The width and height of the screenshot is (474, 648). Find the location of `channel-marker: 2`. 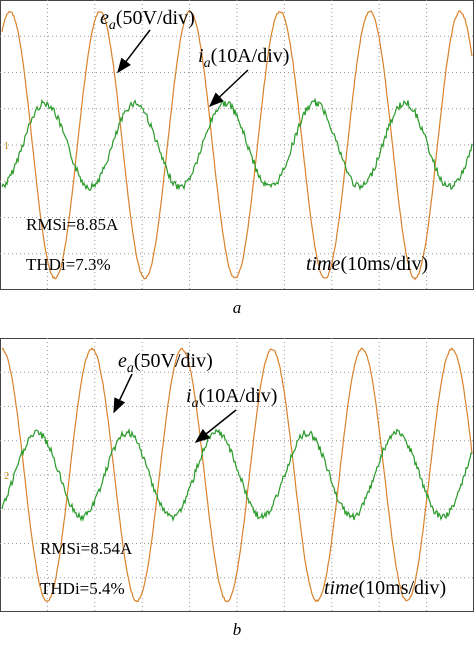

channel-marker: 2 is located at coordinates (6, 476).